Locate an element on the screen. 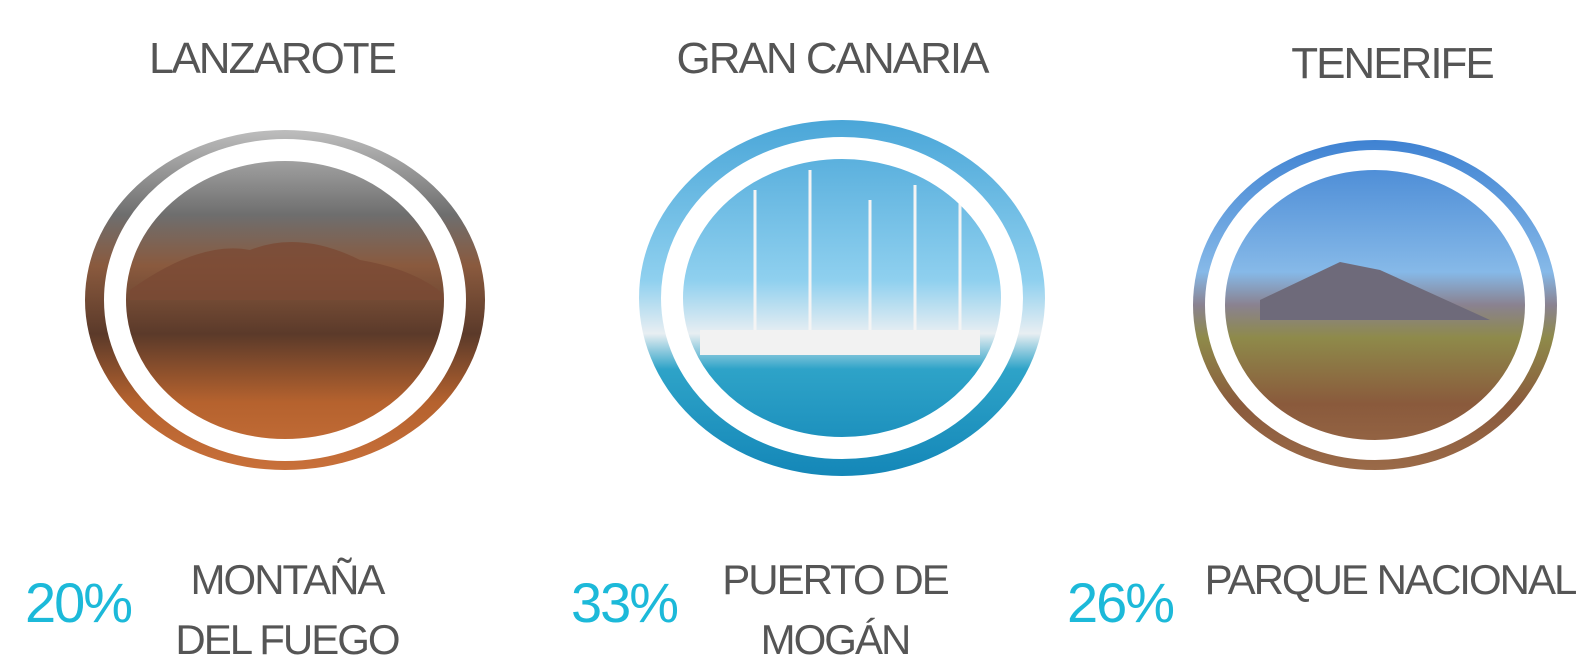 The image size is (1595, 670). percentage: 20% is located at coordinates (78, 602).